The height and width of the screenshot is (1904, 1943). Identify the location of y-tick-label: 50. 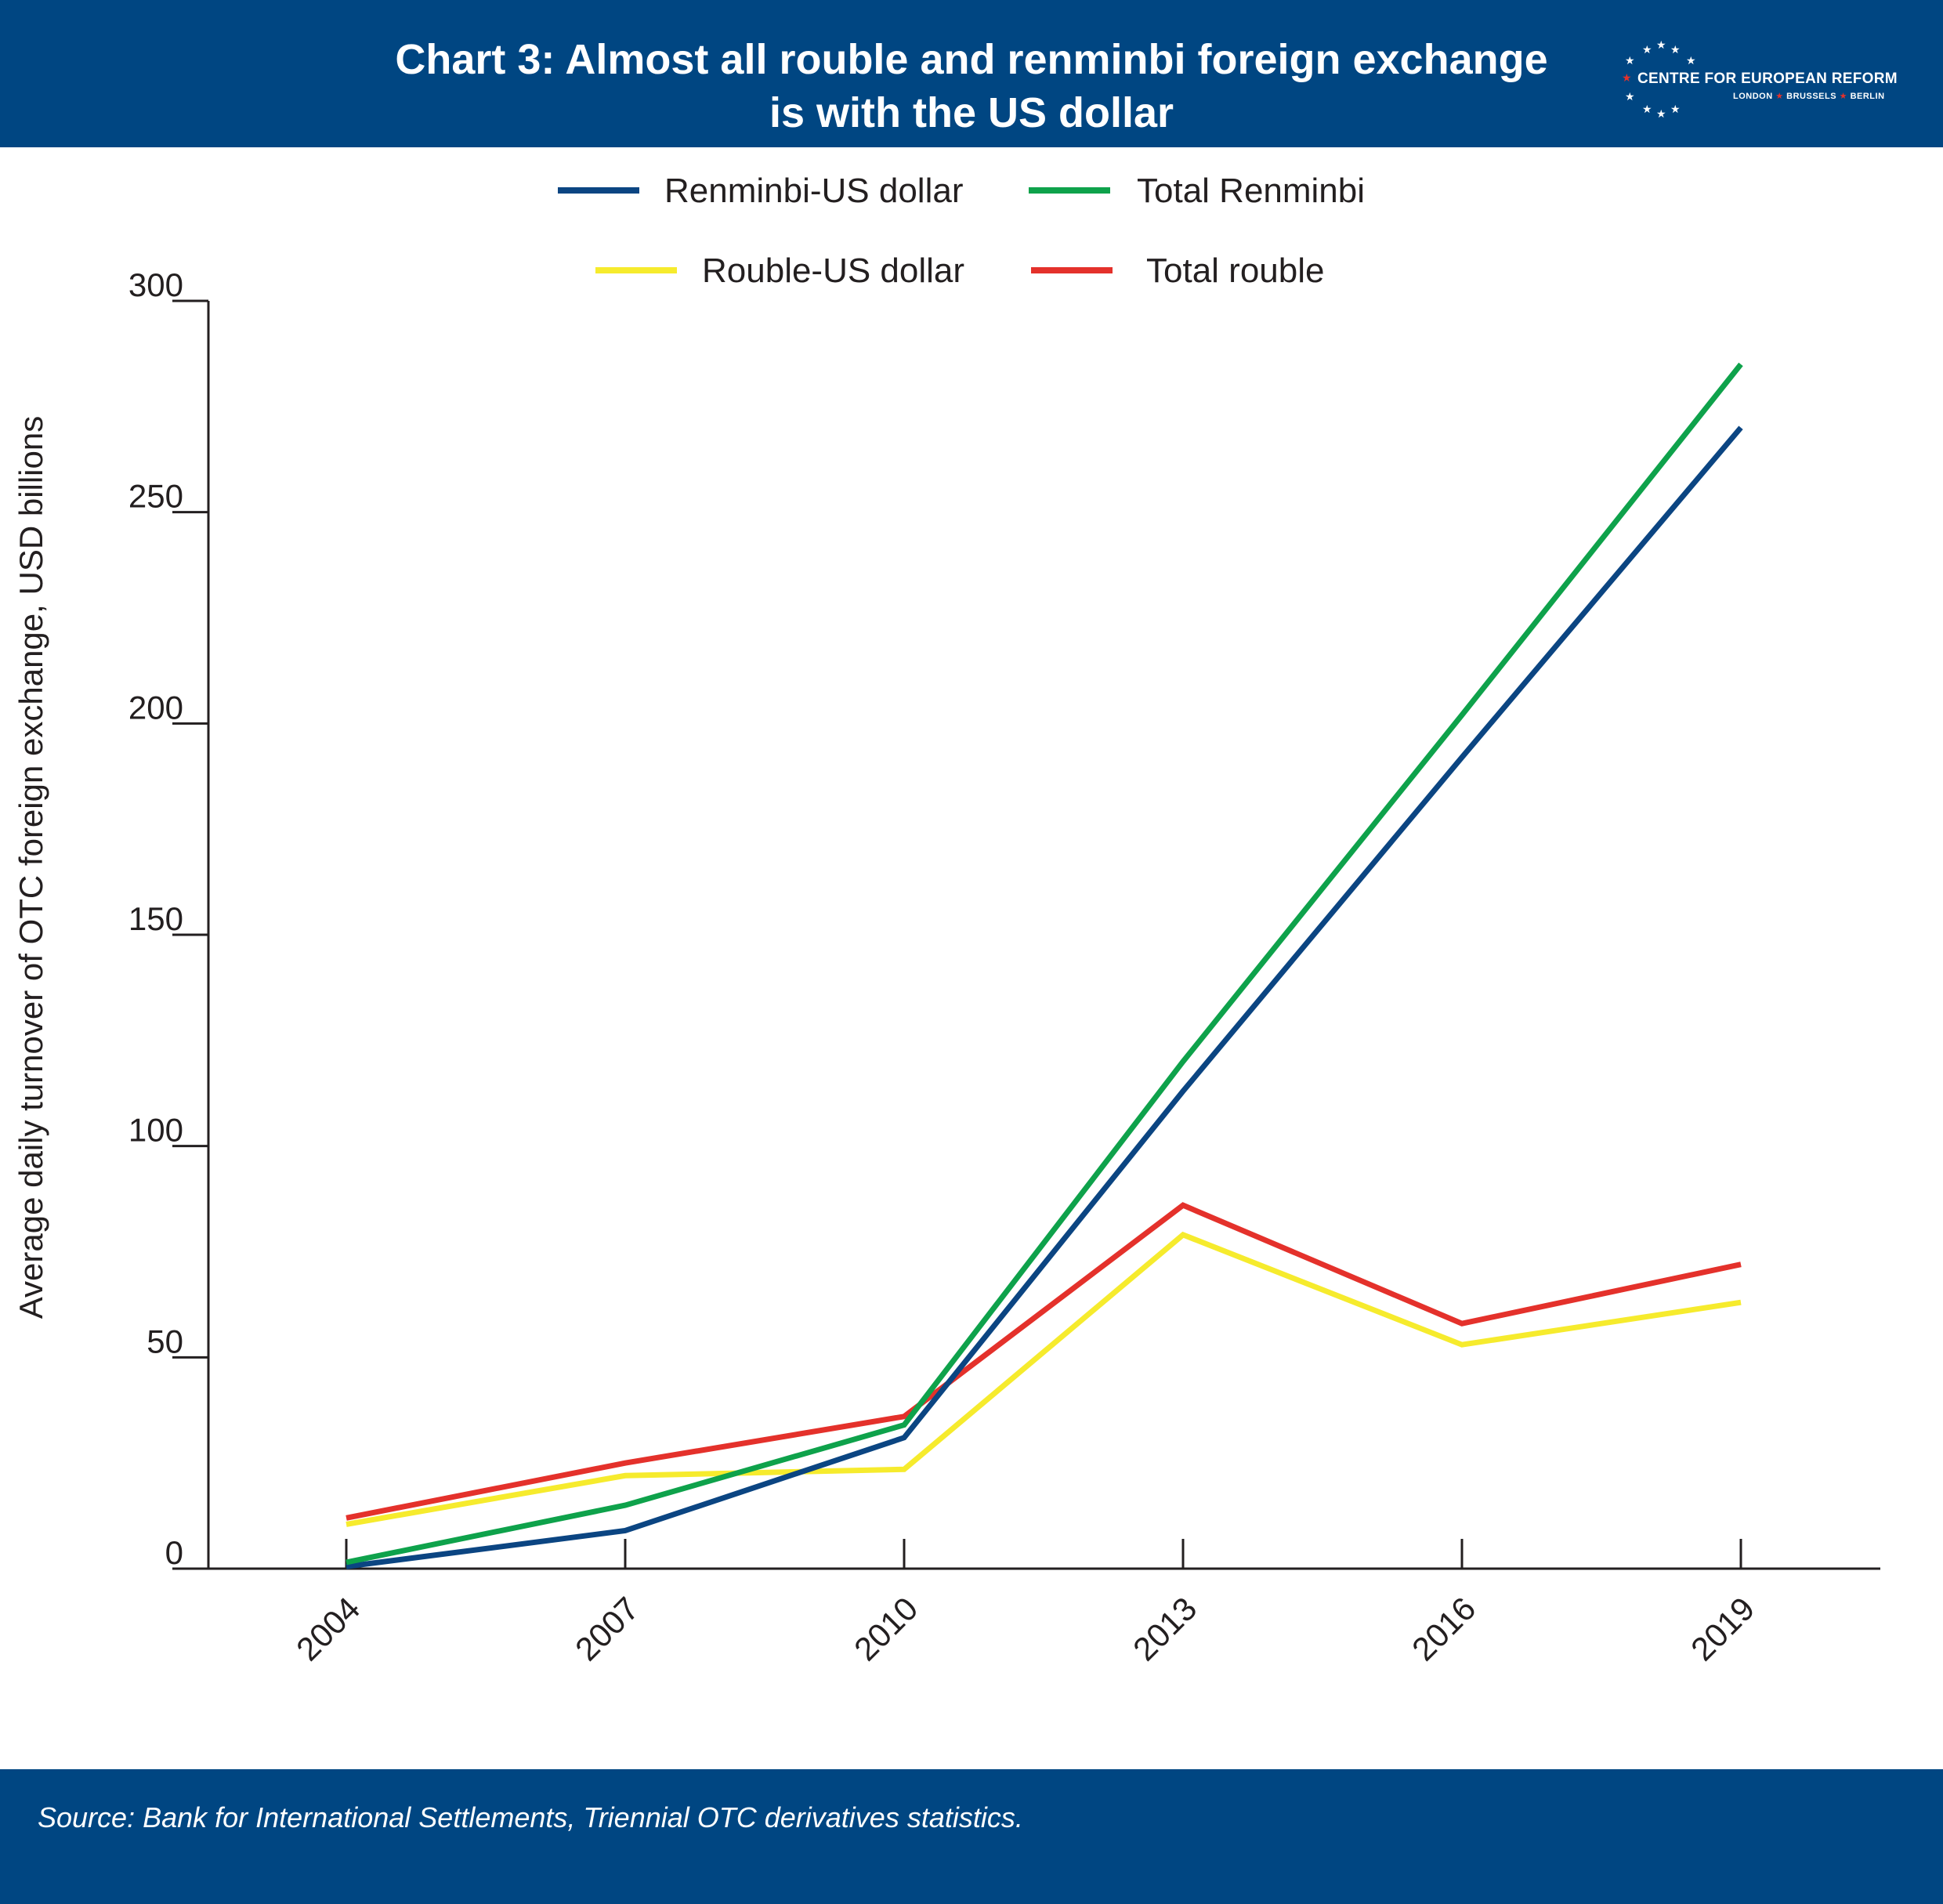
(165, 1341).